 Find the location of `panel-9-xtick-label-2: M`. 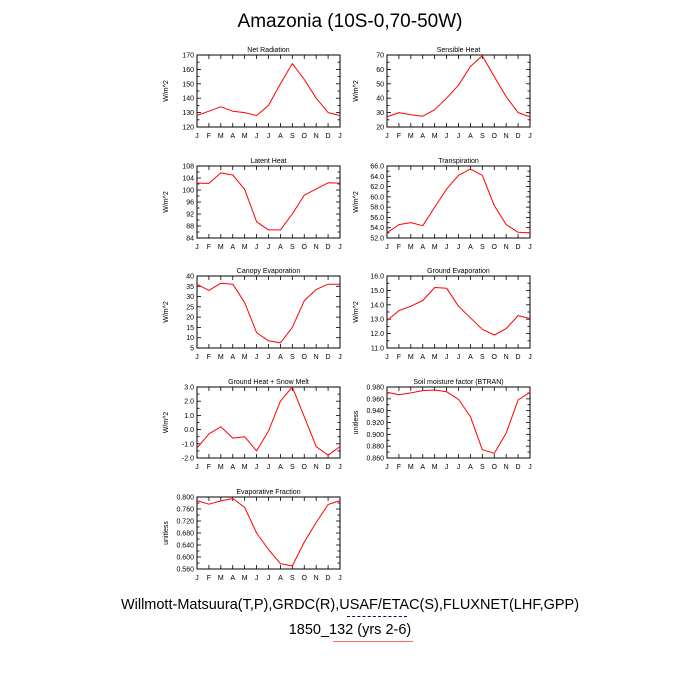

panel-9-xtick-label-2: M is located at coordinates (221, 578).